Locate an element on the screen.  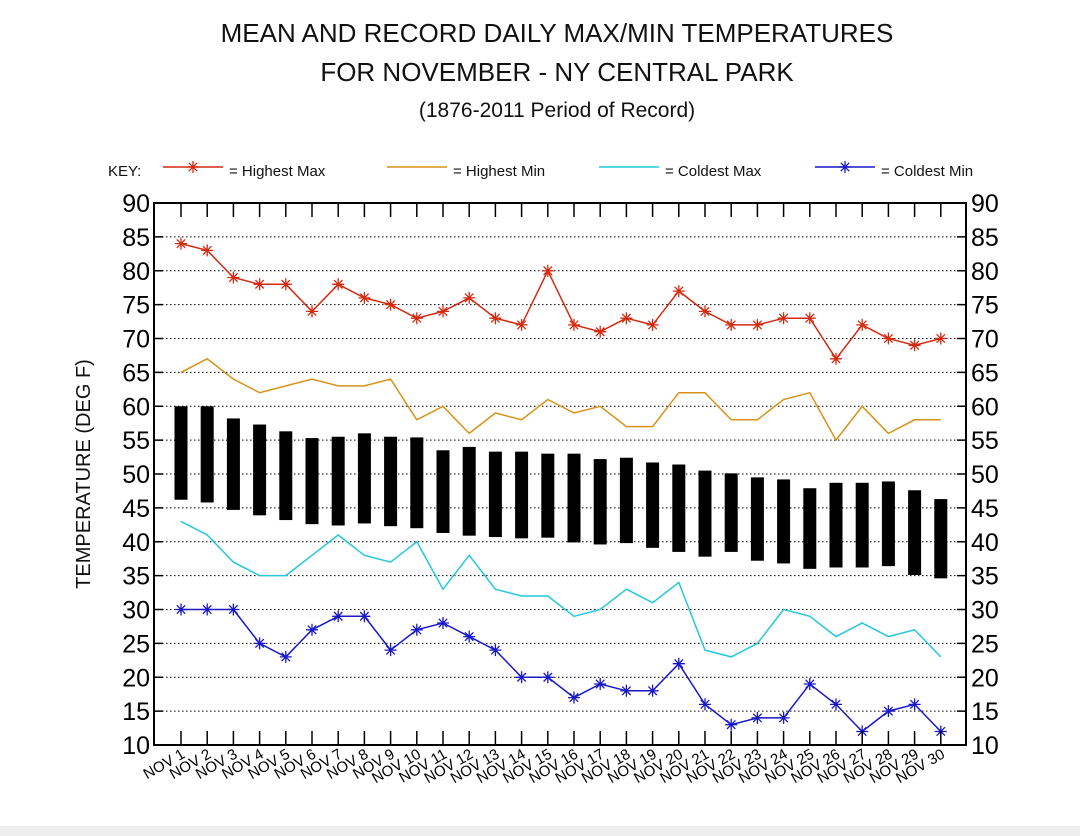
ytick-label-right-45: 45 is located at coordinates (985, 509).